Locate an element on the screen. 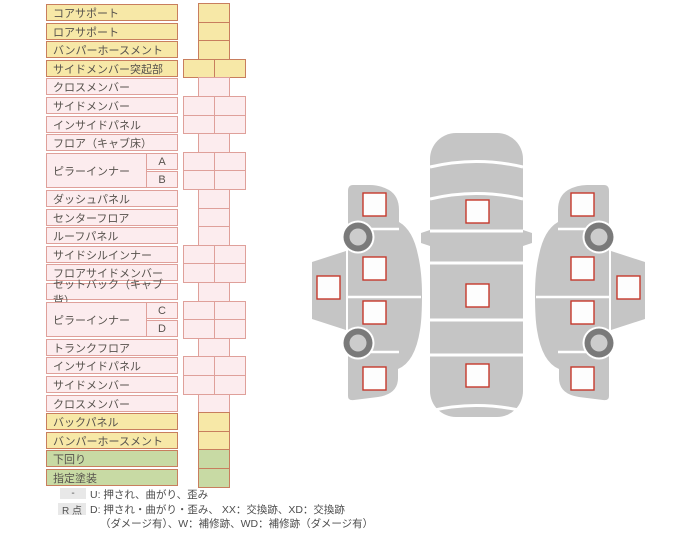 This screenshot has width=692, height=535. checklist-row-label: ルーフパネル is located at coordinates (112, 235).